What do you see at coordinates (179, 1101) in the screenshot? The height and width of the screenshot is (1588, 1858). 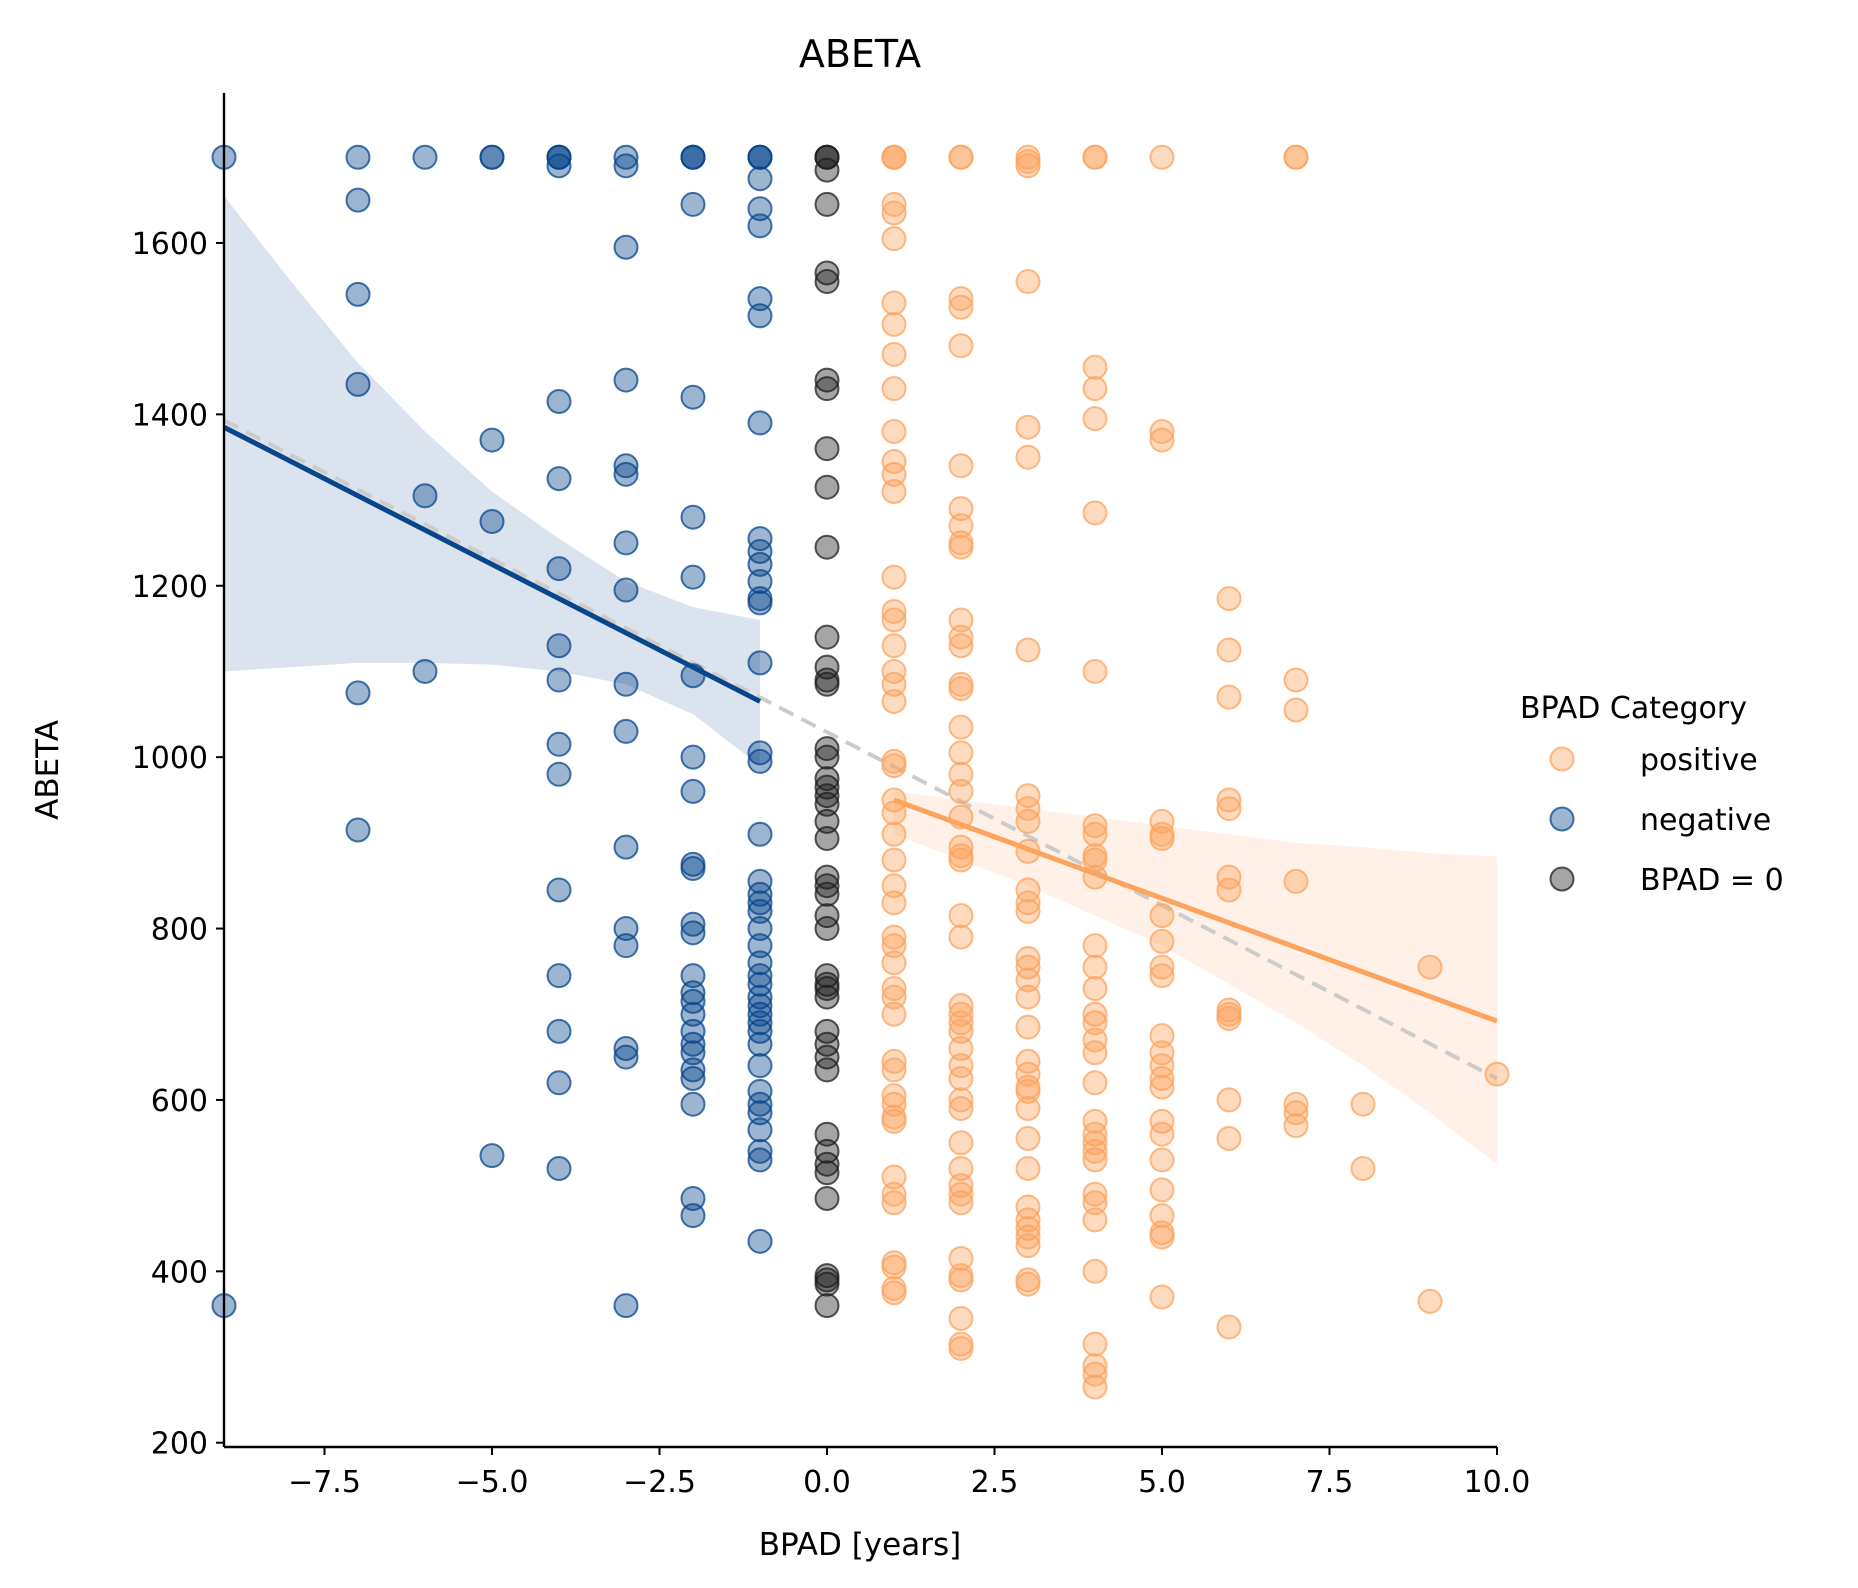 I see `y-tick-label: 600` at bounding box center [179, 1101].